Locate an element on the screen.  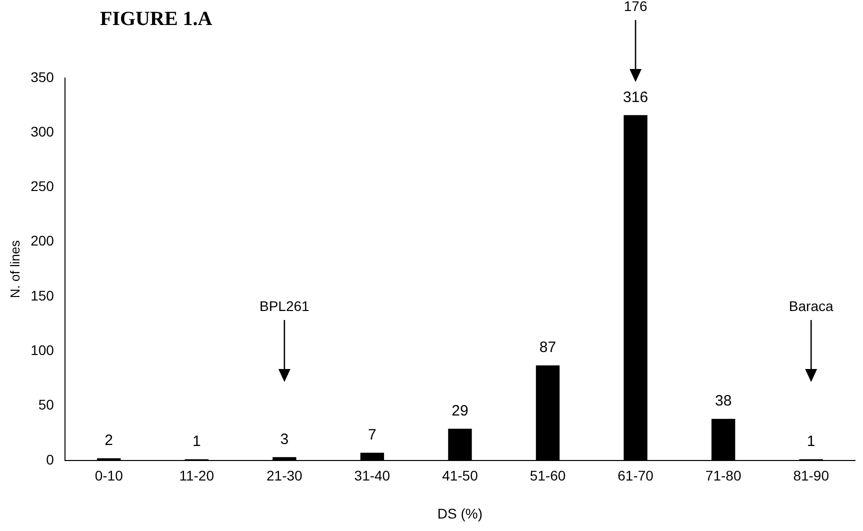
y-tick-label: 50 is located at coordinates (46, 404).